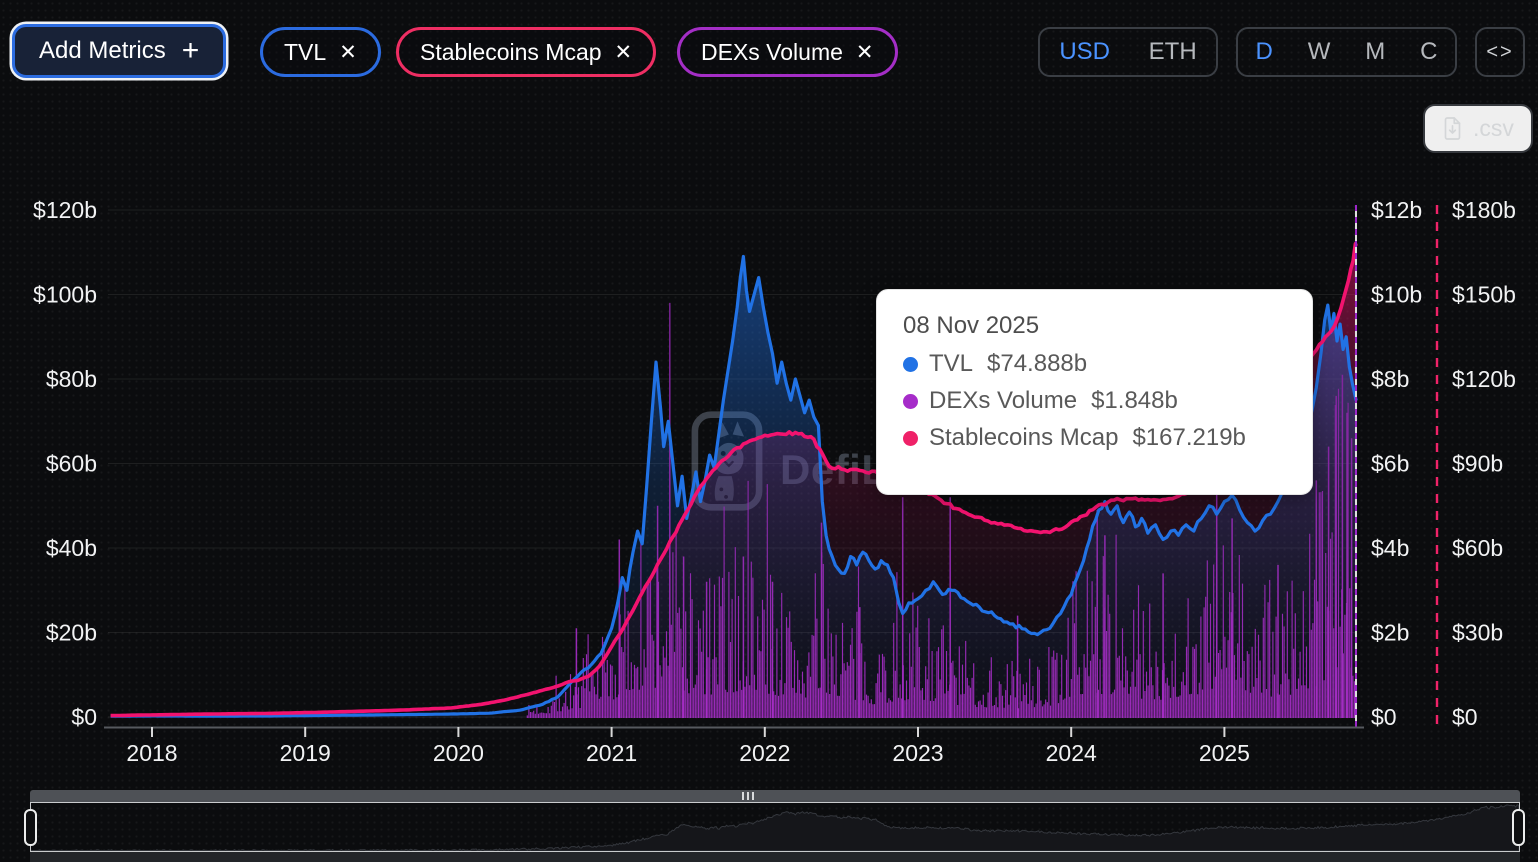 This screenshot has height=862, width=1538. I want to click on brush-drag-bar, so click(775, 796).